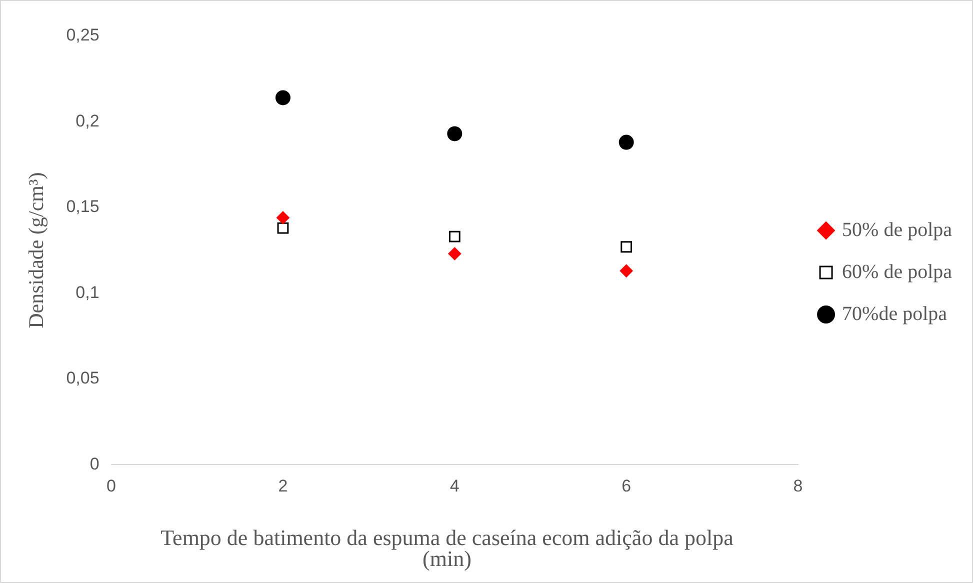 The image size is (973, 583). I want to click on legend-label: 70%de polpa, so click(895, 313).